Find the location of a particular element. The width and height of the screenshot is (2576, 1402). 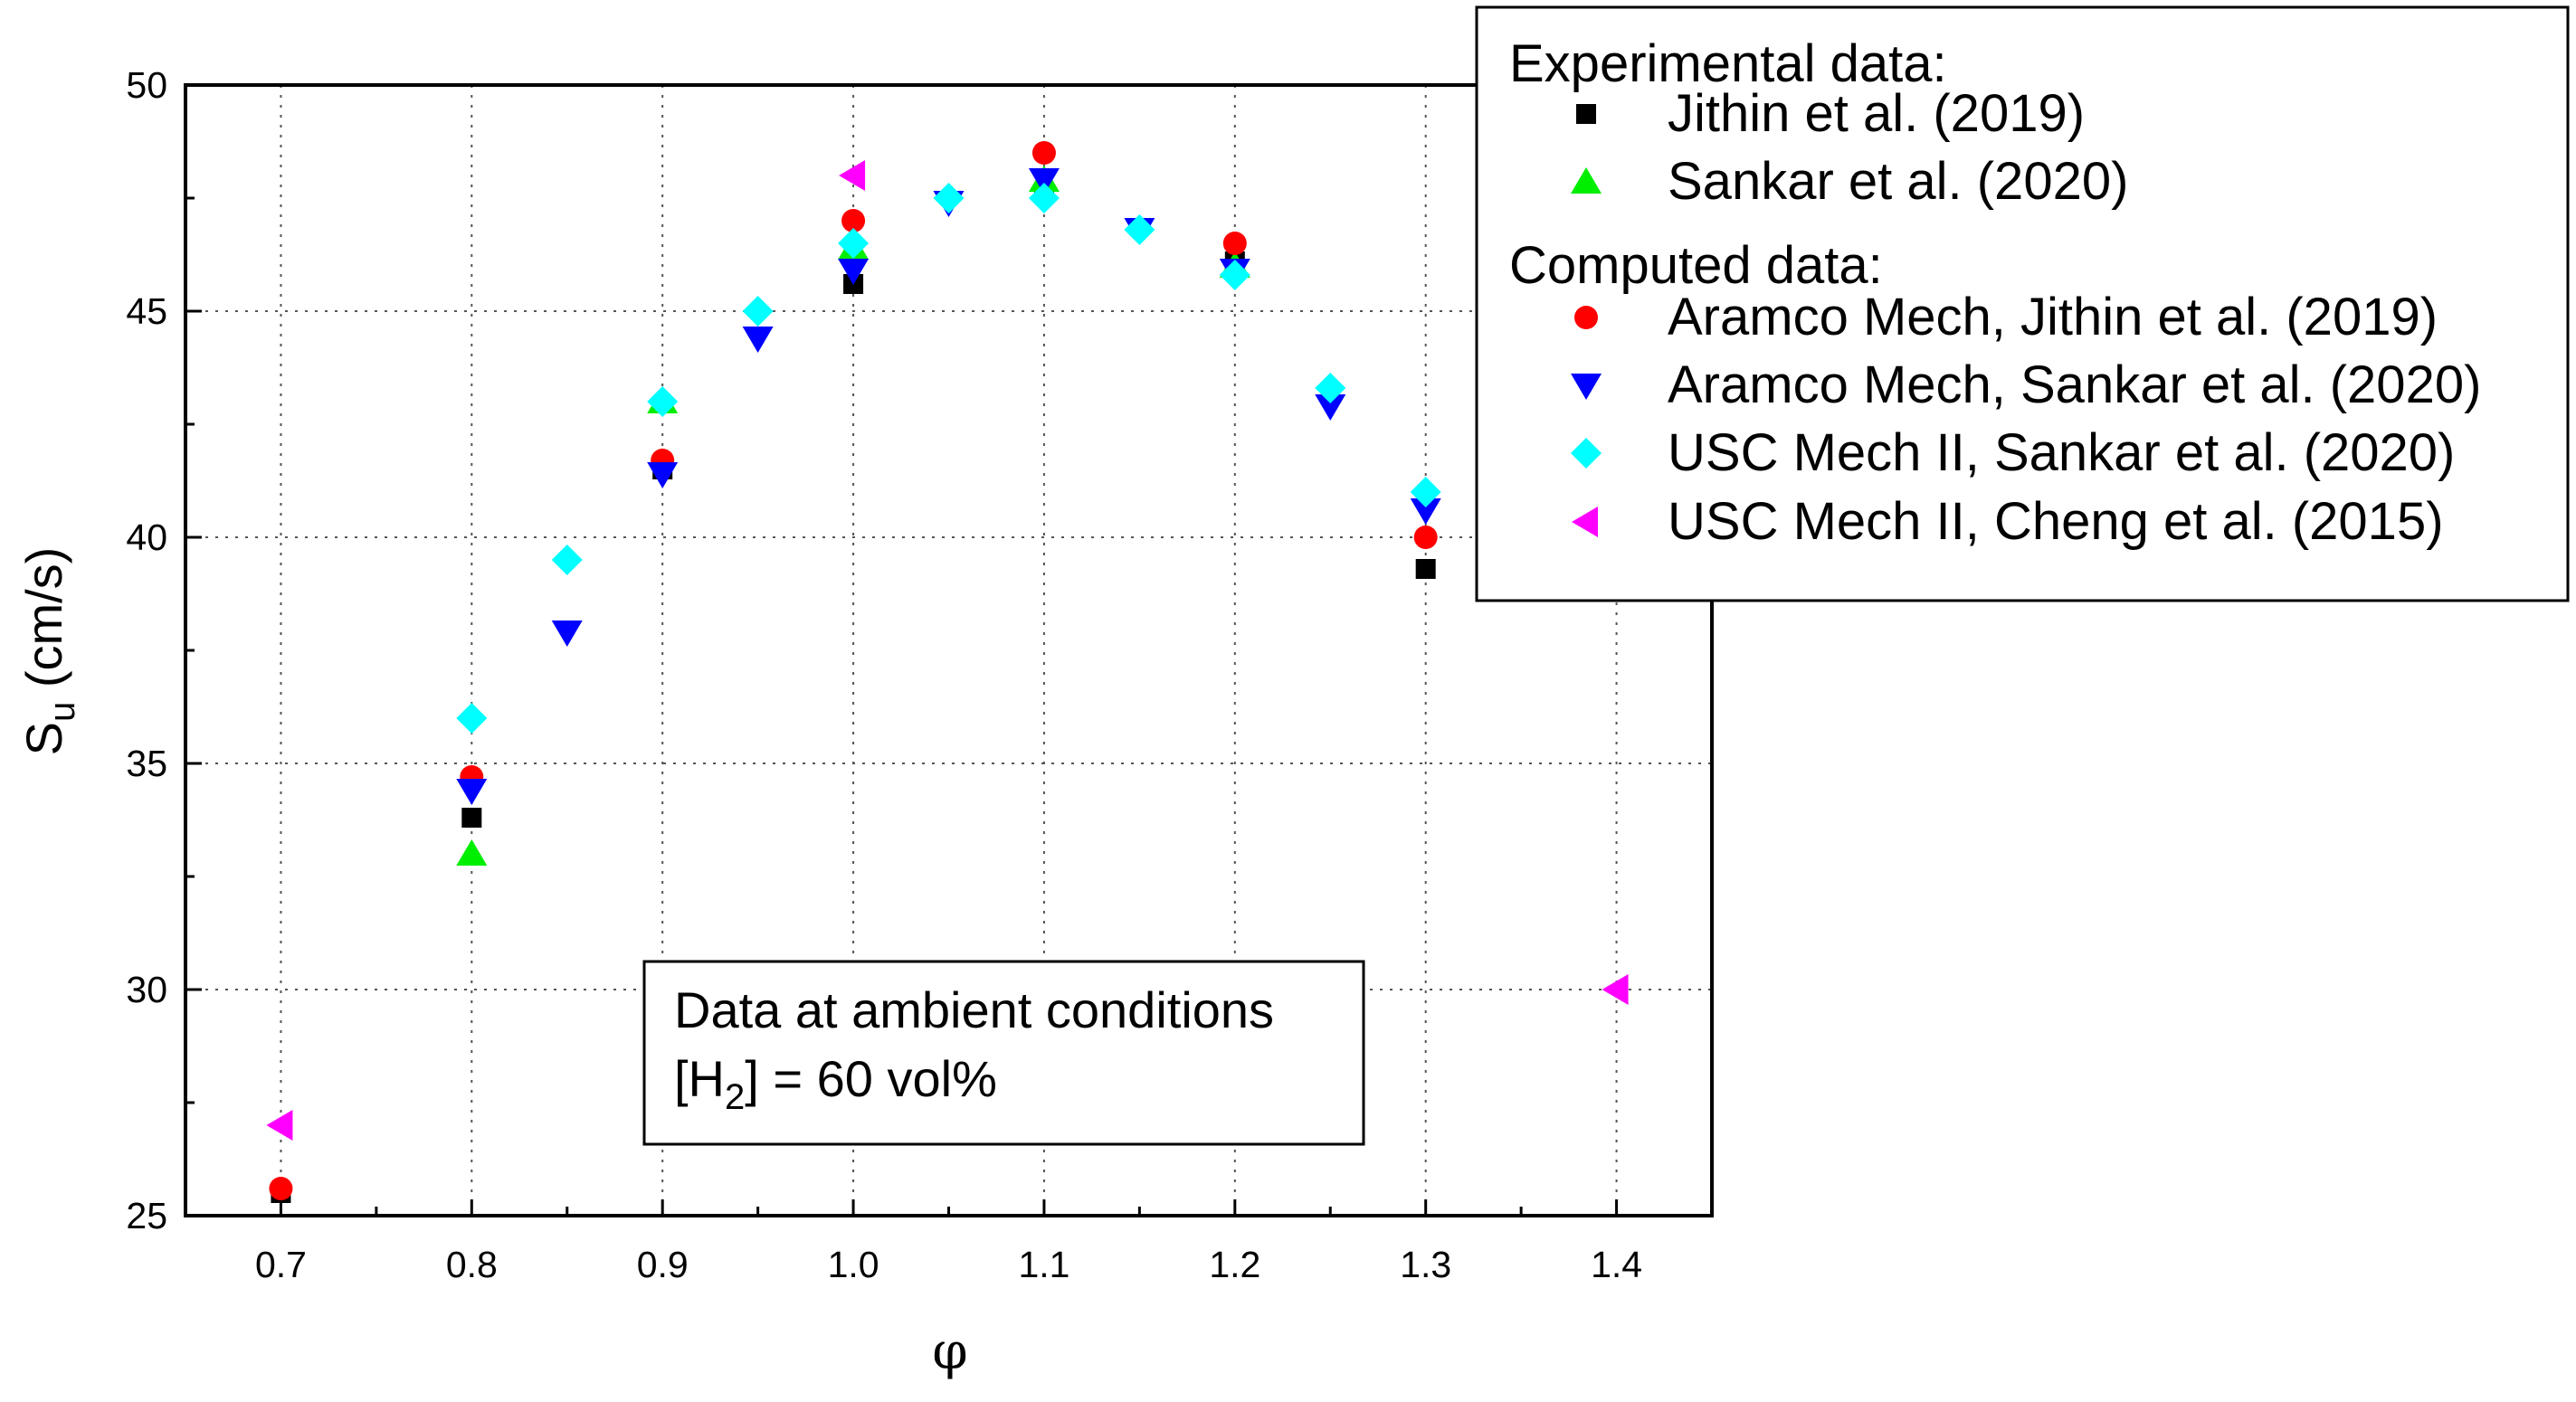

y-tick-label: 45 is located at coordinates (146, 311).